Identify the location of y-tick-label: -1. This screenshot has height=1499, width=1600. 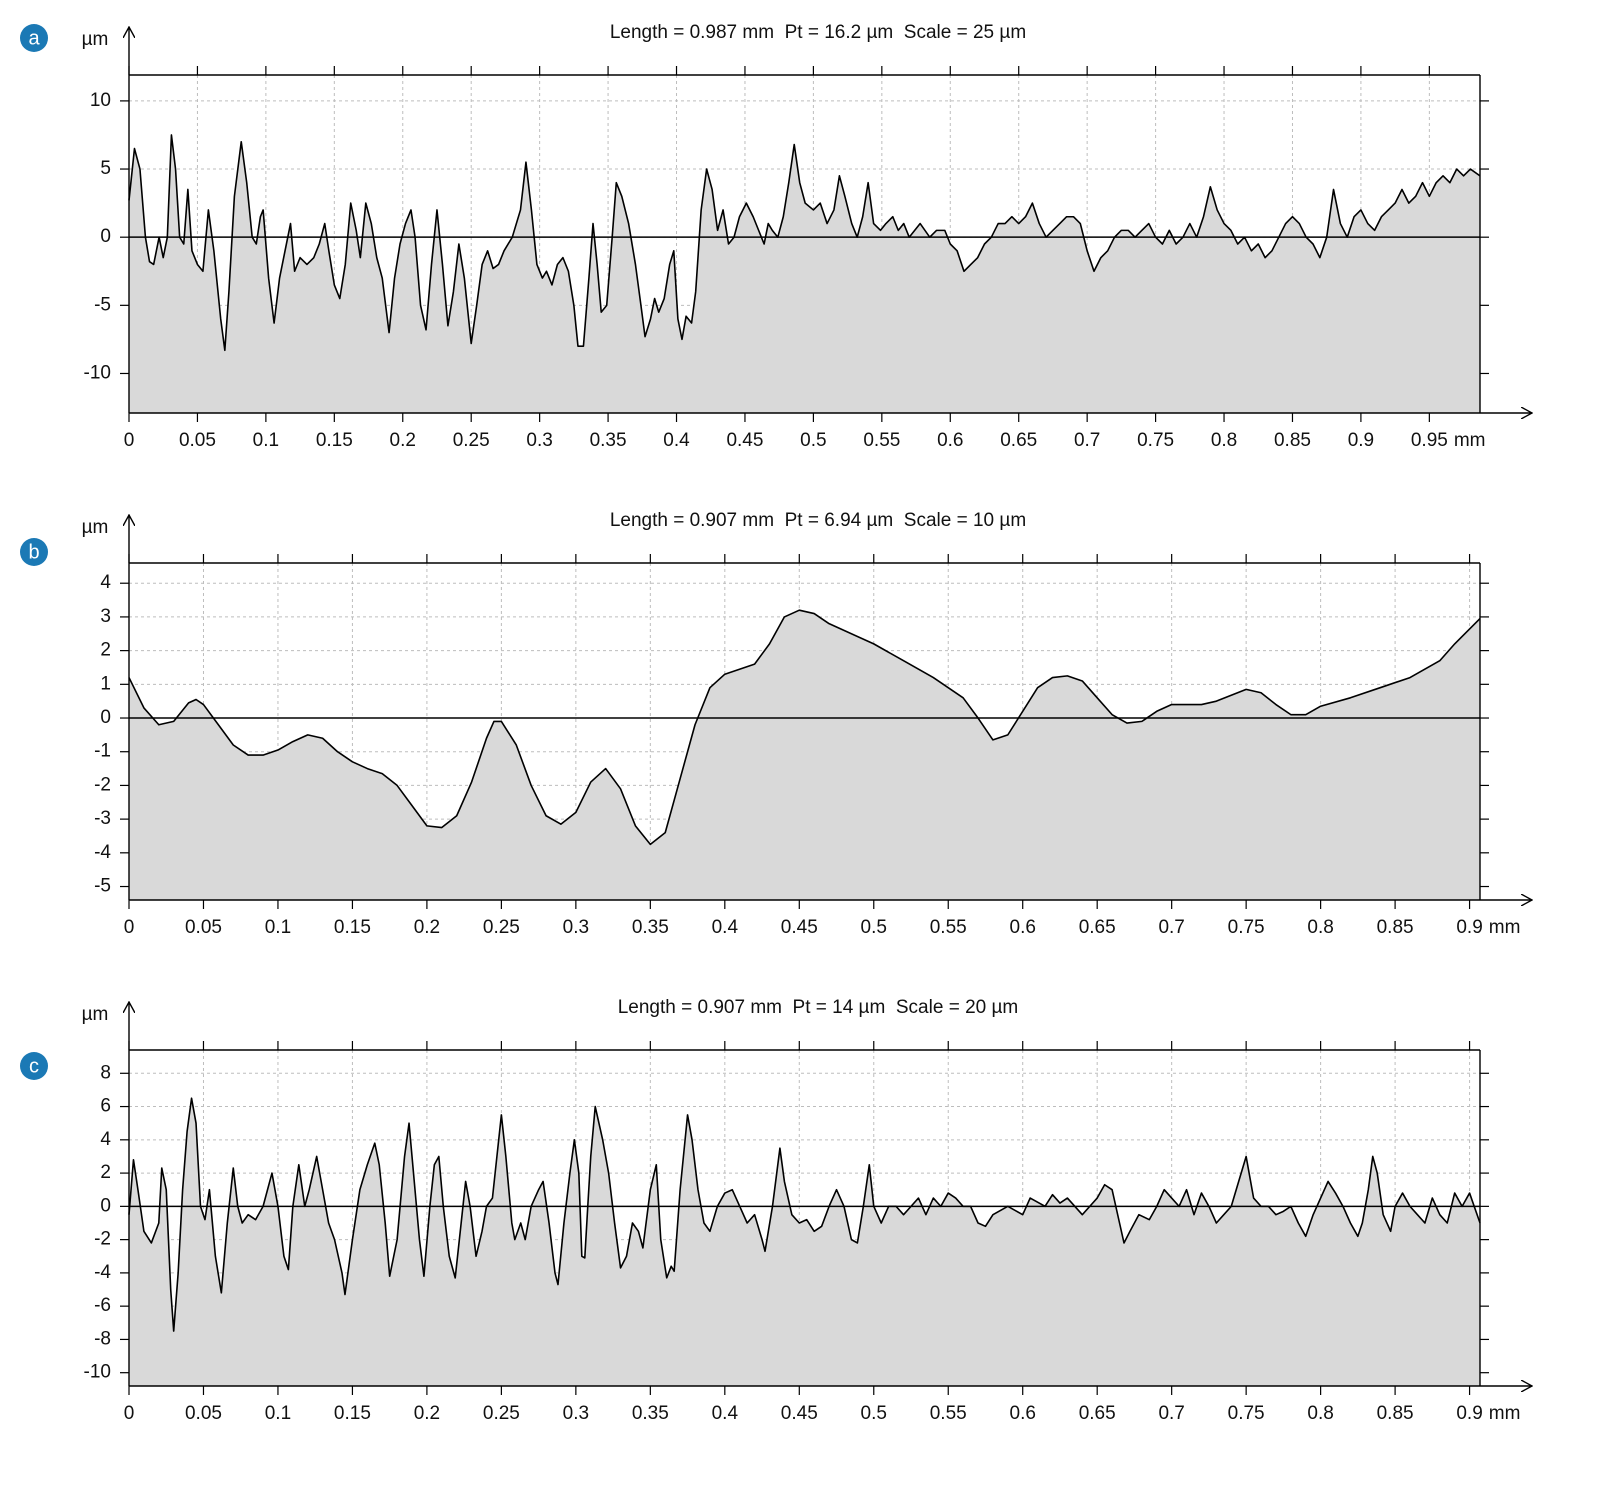
(102, 751).